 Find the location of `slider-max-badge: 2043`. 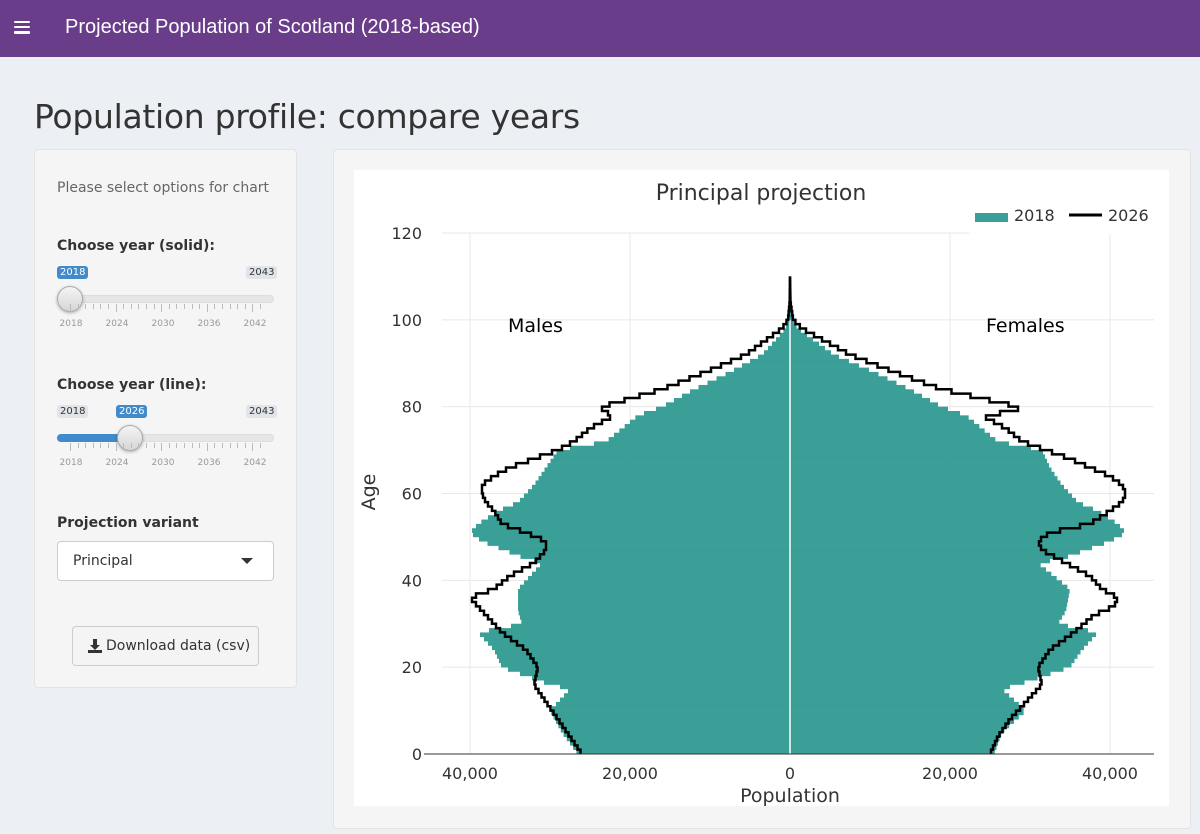

slider-max-badge: 2043 is located at coordinates (262, 411).